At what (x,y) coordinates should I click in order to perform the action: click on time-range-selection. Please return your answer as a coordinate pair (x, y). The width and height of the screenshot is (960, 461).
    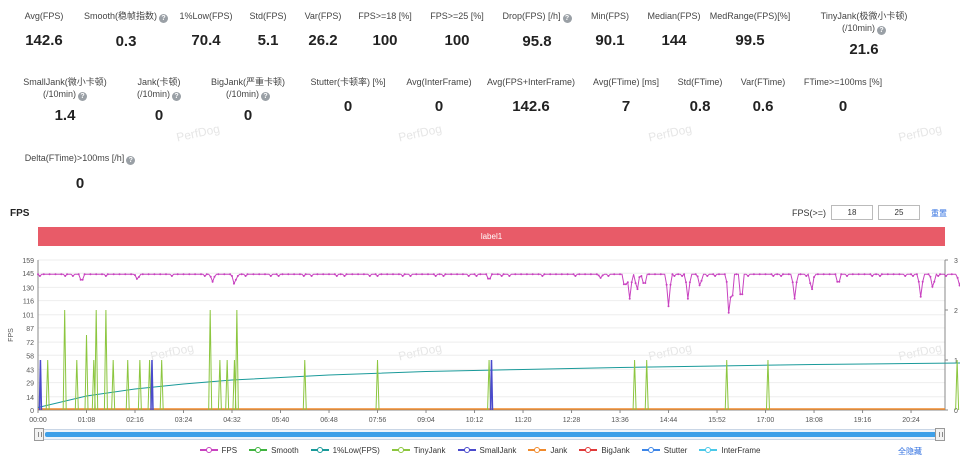
    Looking at the image, I should click on (491, 434).